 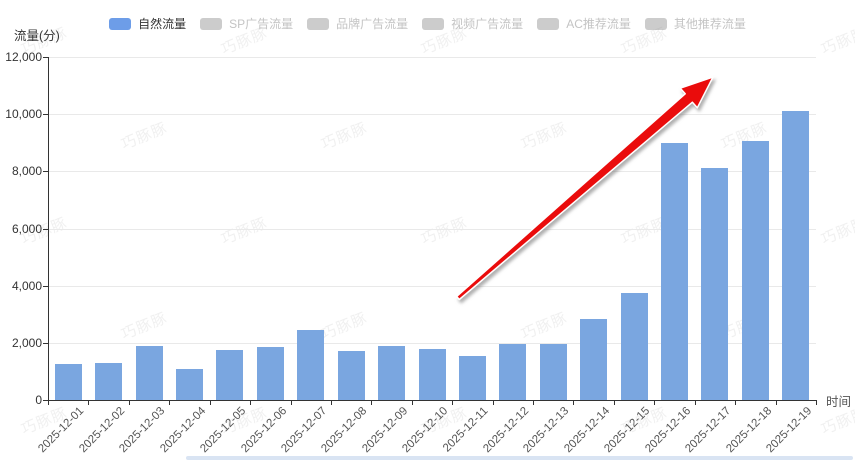 What do you see at coordinates (487, 24) in the screenshot?
I see `legend-label: 视频广告流量` at bounding box center [487, 24].